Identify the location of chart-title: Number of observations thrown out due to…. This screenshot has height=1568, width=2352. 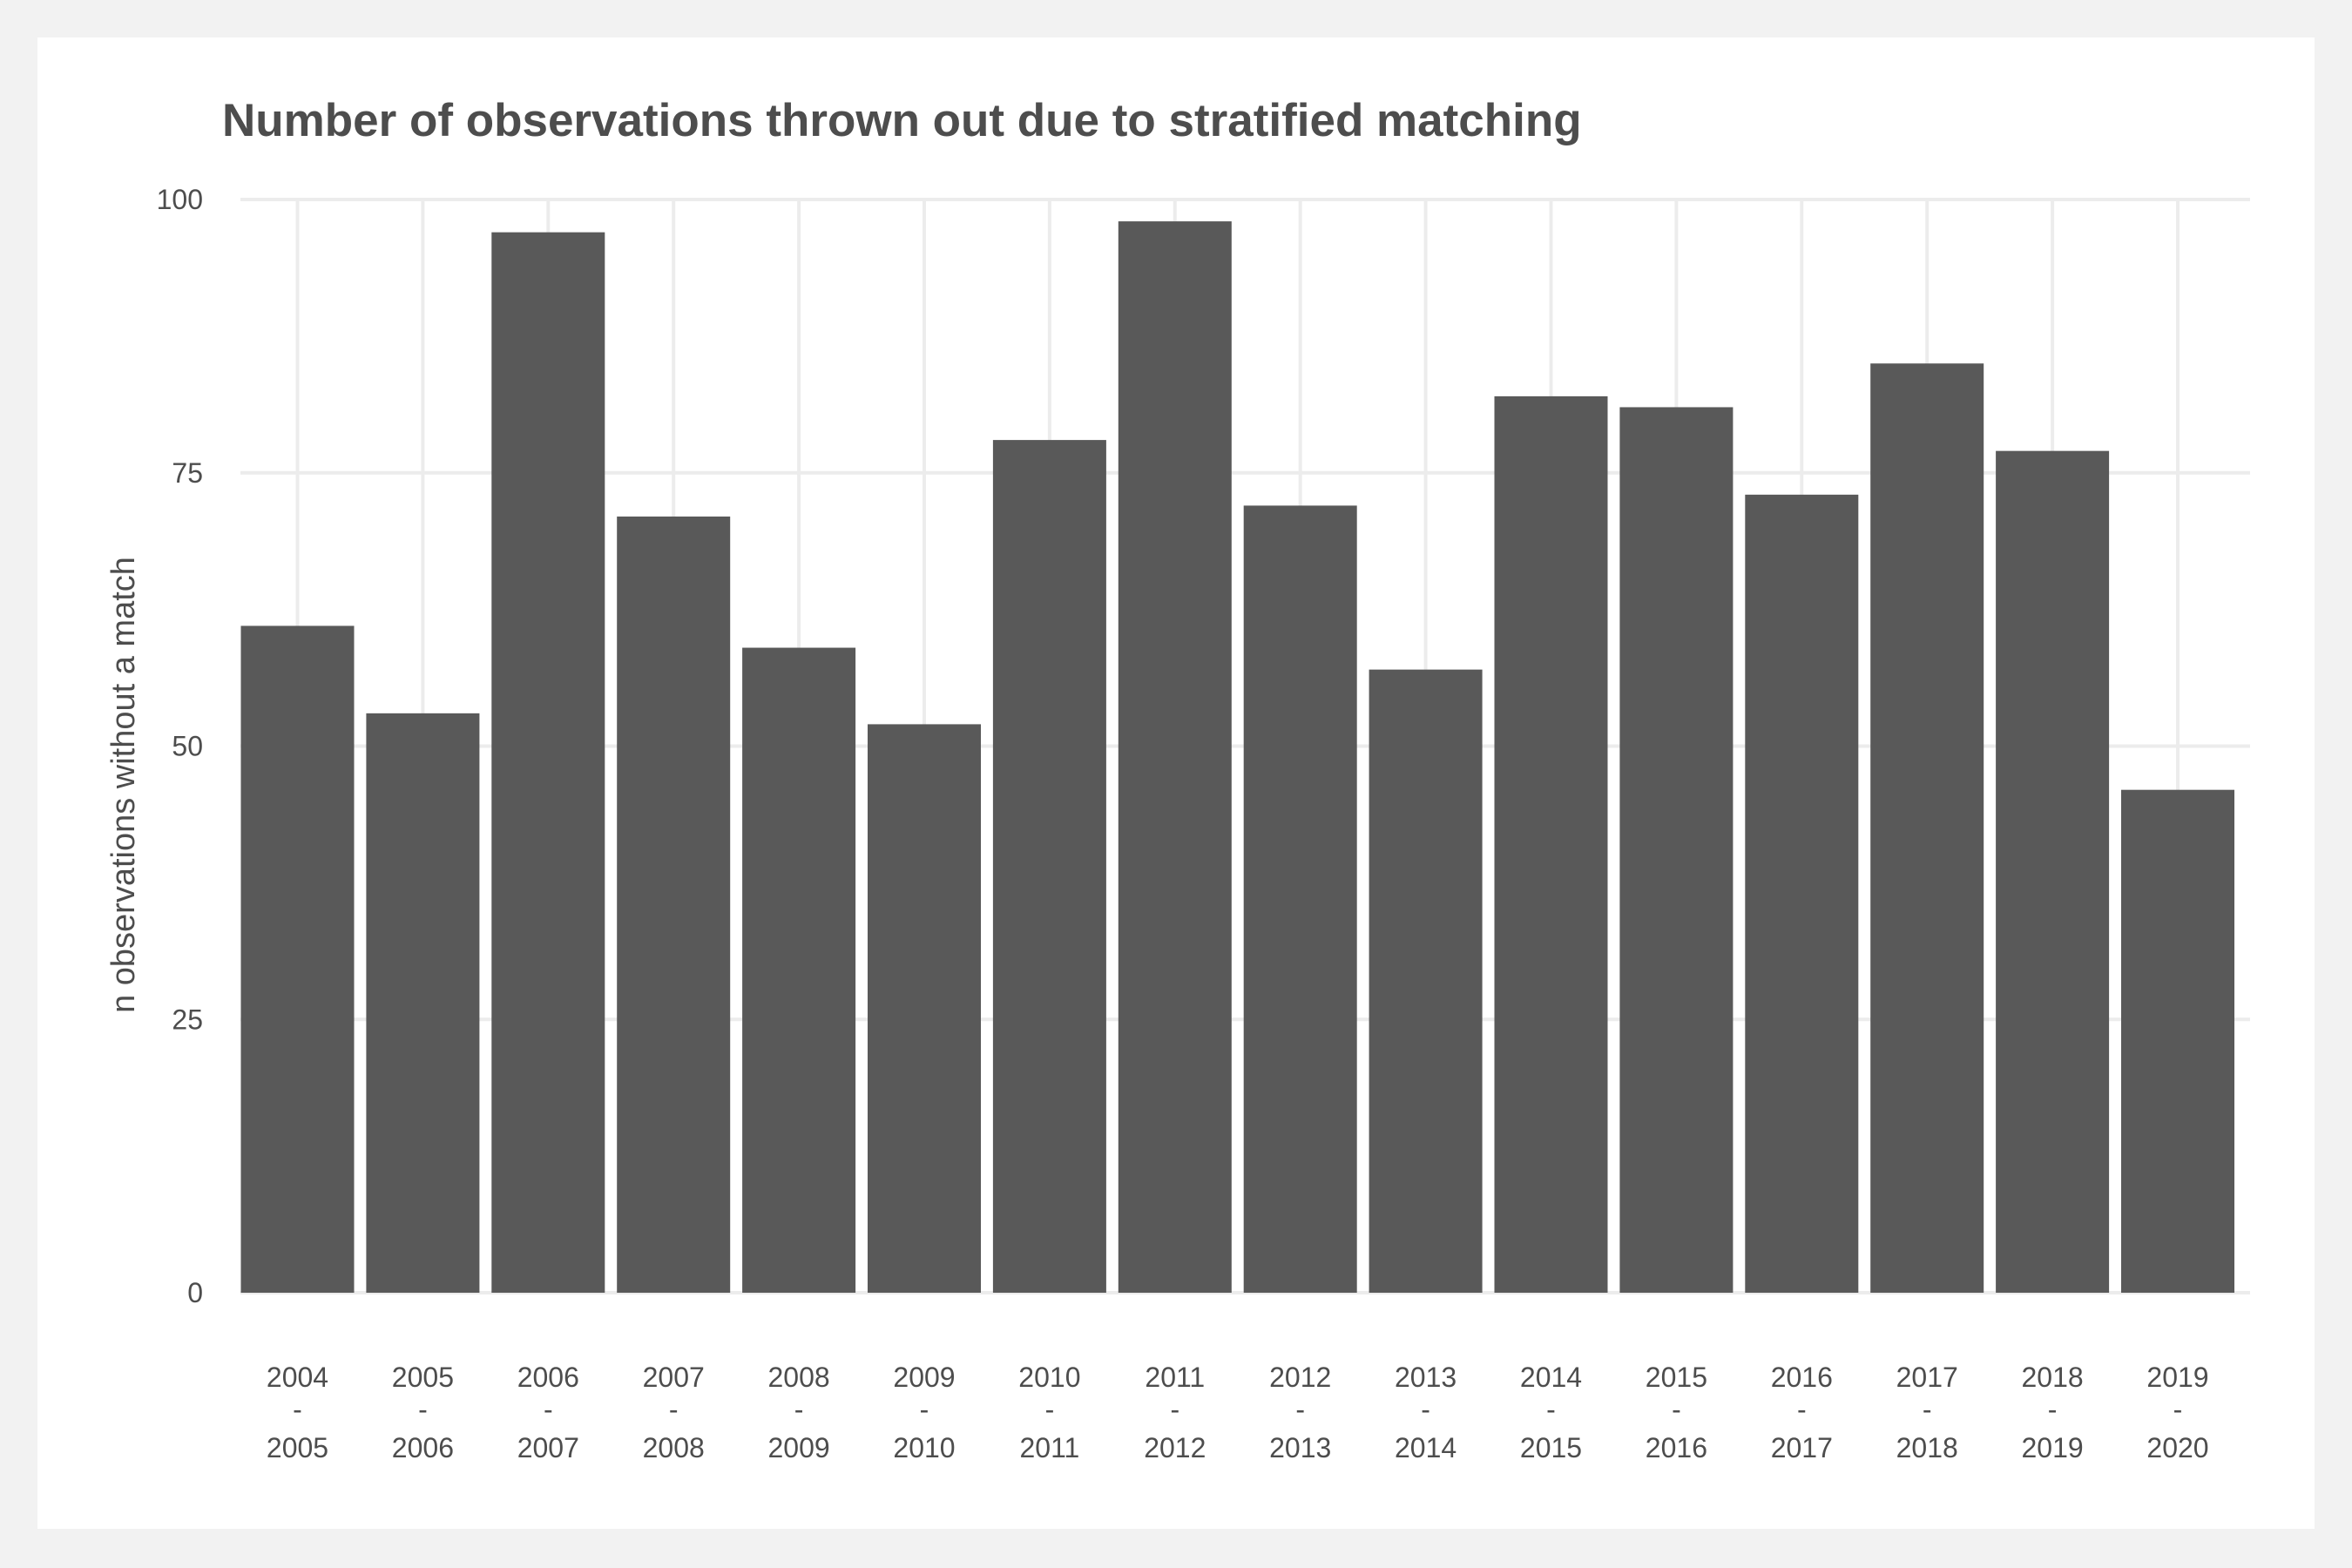
(902, 120).